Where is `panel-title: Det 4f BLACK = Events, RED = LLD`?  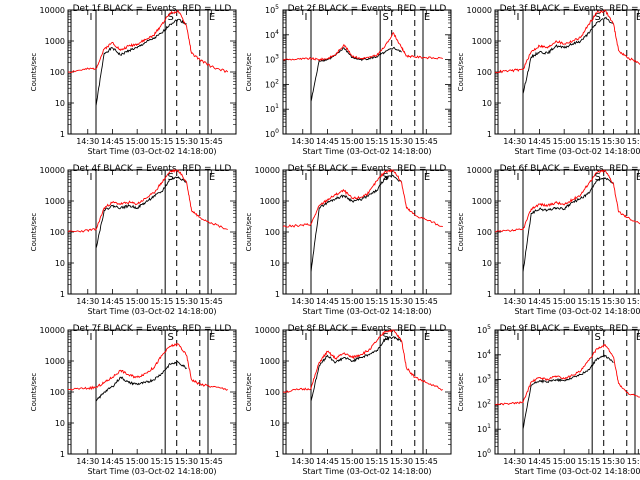
panel-title: Det 4f BLACK = Events, RED = LLD is located at coordinates (152, 169).